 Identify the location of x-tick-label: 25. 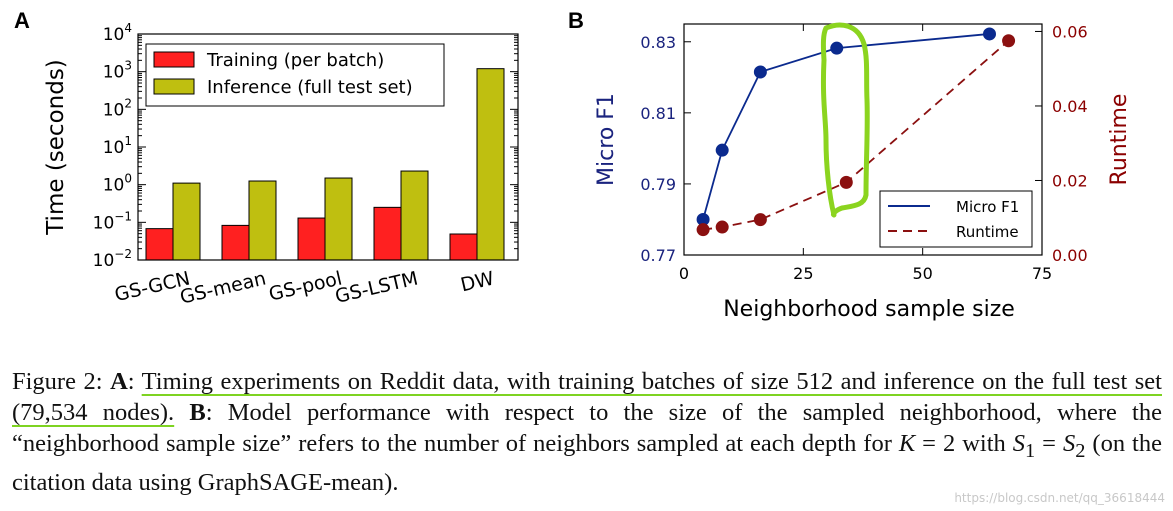
(803, 273).